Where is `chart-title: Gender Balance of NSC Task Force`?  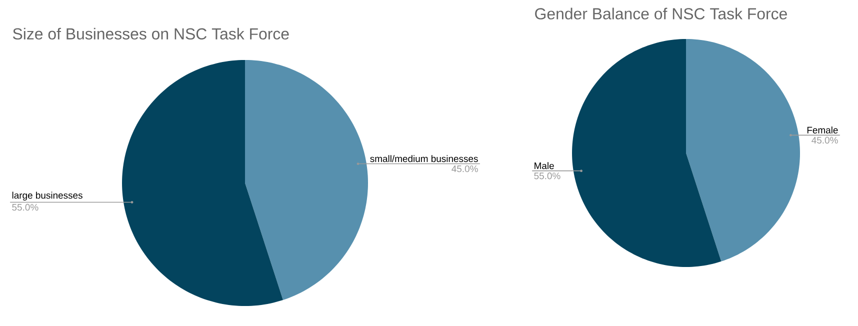
chart-title: Gender Balance of NSC Task Force is located at coordinates (661, 14).